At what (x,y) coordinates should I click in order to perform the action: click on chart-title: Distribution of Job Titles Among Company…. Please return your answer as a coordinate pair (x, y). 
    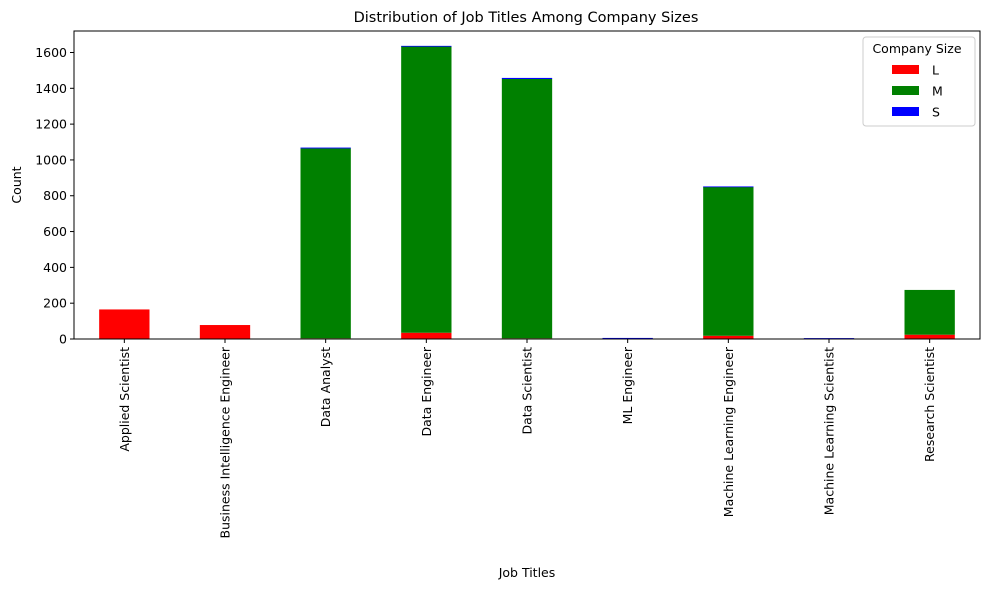
    Looking at the image, I should click on (526, 18).